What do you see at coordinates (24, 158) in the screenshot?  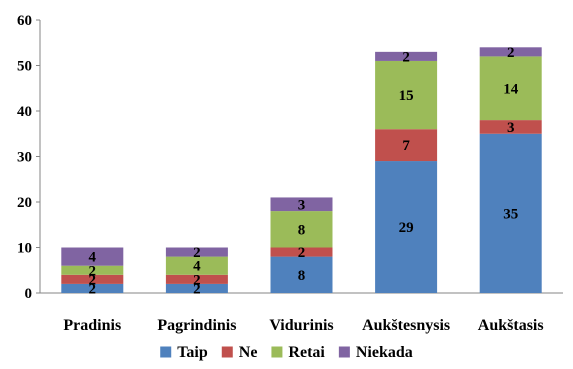 I see `y-tick-label: 30` at bounding box center [24, 158].